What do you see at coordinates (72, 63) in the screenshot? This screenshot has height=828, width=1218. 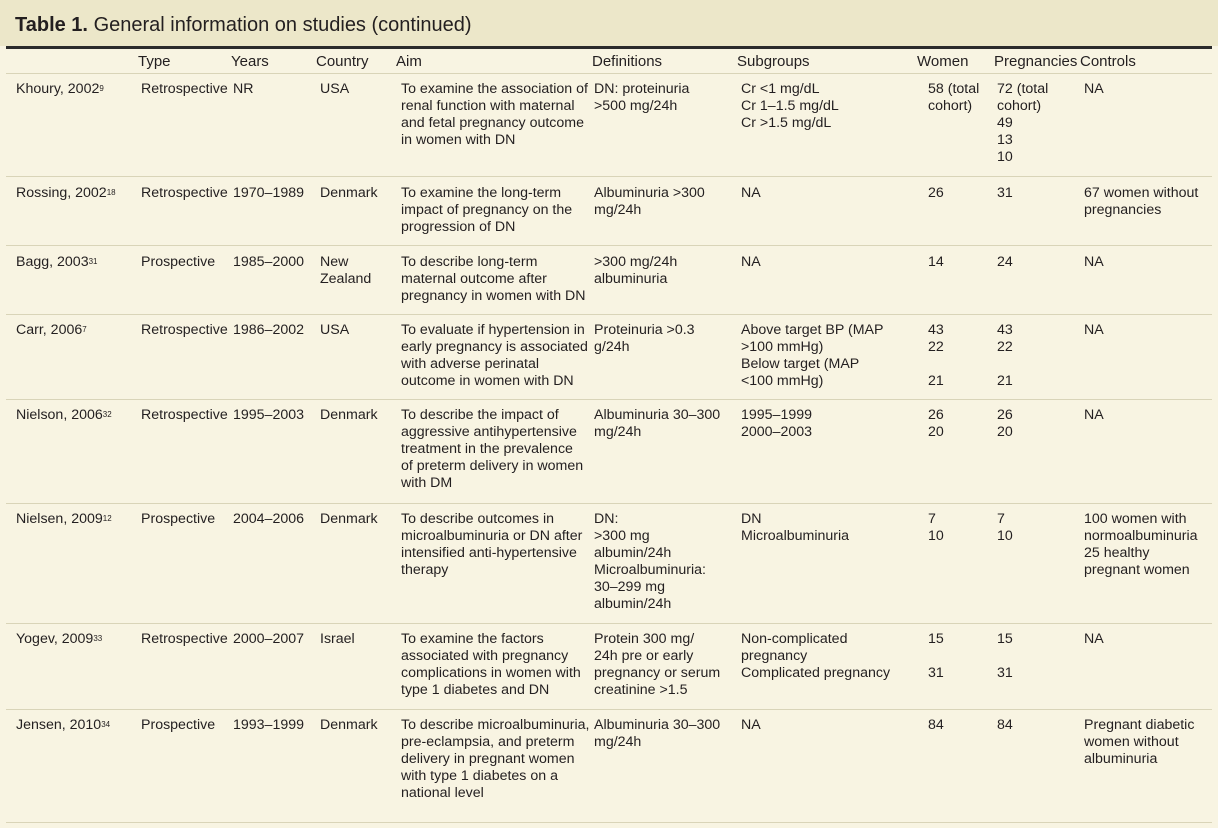 I see `header-study` at bounding box center [72, 63].